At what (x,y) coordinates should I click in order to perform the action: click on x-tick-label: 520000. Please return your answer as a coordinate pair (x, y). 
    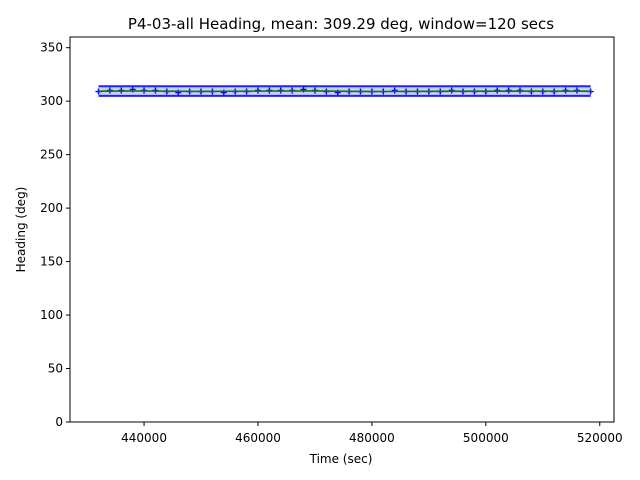
    Looking at the image, I should click on (600, 438).